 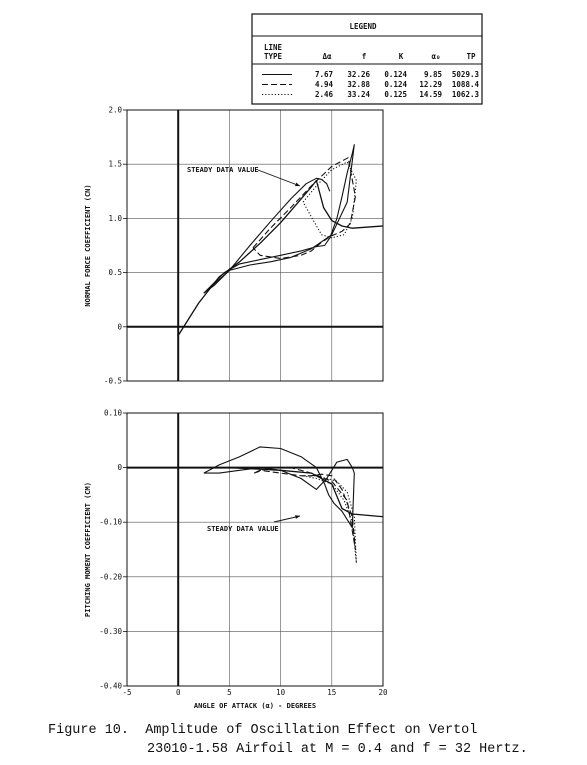 I want to click on legend-cell: 32.88, so click(x=358, y=84).